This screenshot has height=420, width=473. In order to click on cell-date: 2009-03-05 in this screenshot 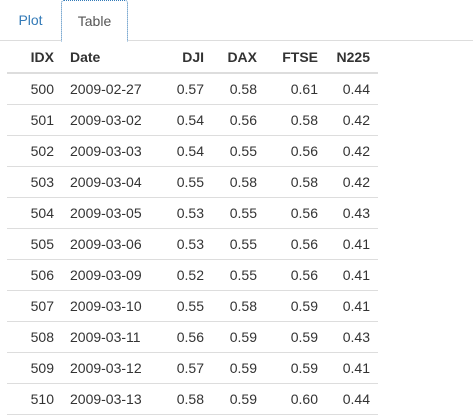, I will do `click(112, 213)`.